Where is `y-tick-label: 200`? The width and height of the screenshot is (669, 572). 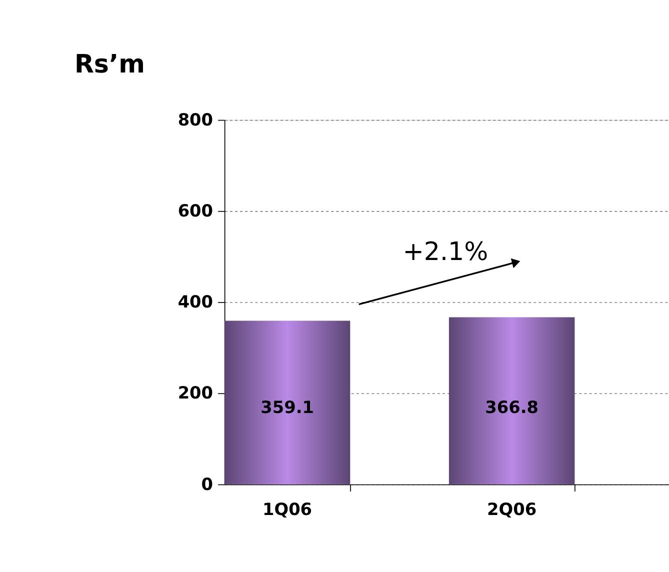
y-tick-label: 200 is located at coordinates (196, 392).